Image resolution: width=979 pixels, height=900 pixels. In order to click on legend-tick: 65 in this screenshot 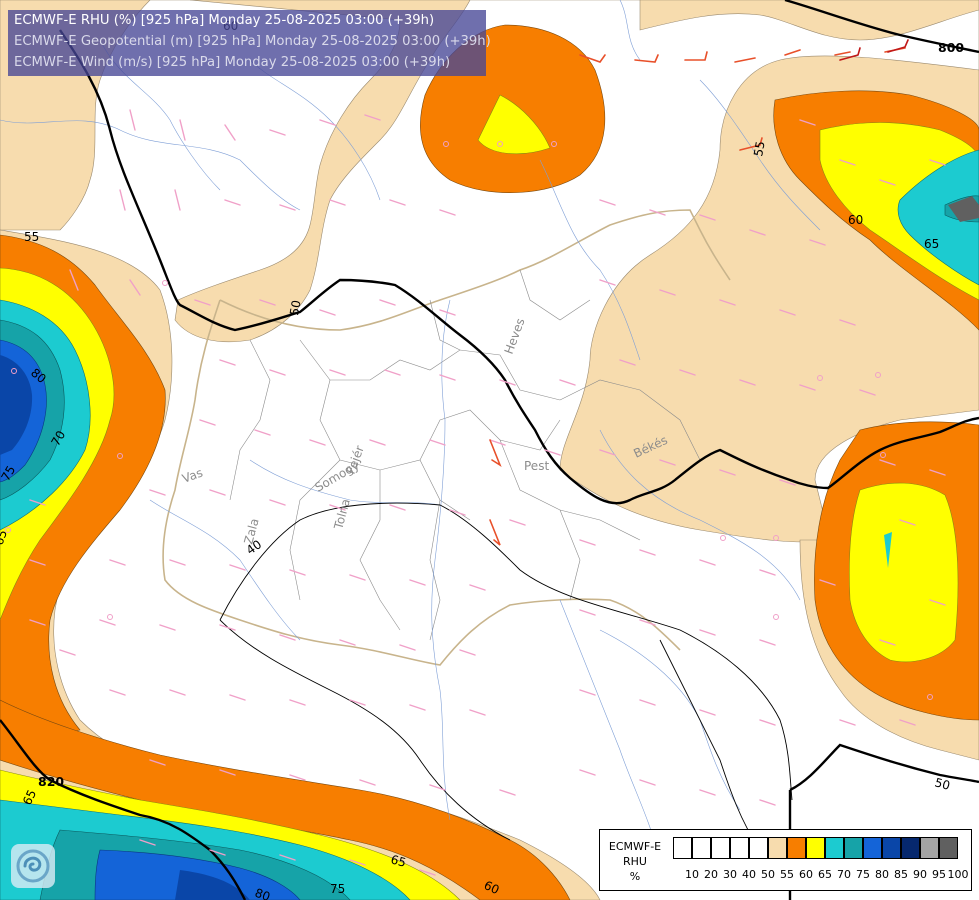, I will do `click(825, 874)`.